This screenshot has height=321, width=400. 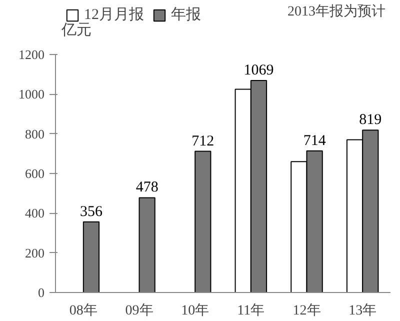 I want to click on y-tick-label: 800, so click(x=34, y=134).